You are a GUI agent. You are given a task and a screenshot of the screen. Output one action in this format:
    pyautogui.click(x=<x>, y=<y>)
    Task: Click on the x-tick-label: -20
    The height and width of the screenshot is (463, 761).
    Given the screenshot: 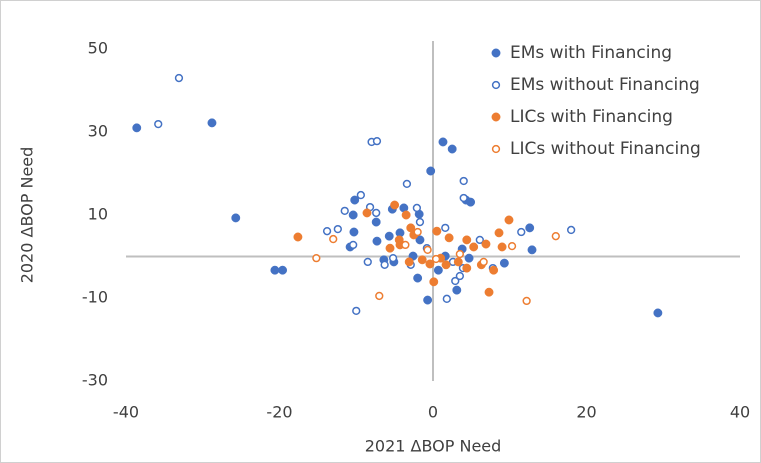 What is the action you would take?
    pyautogui.click(x=279, y=412)
    